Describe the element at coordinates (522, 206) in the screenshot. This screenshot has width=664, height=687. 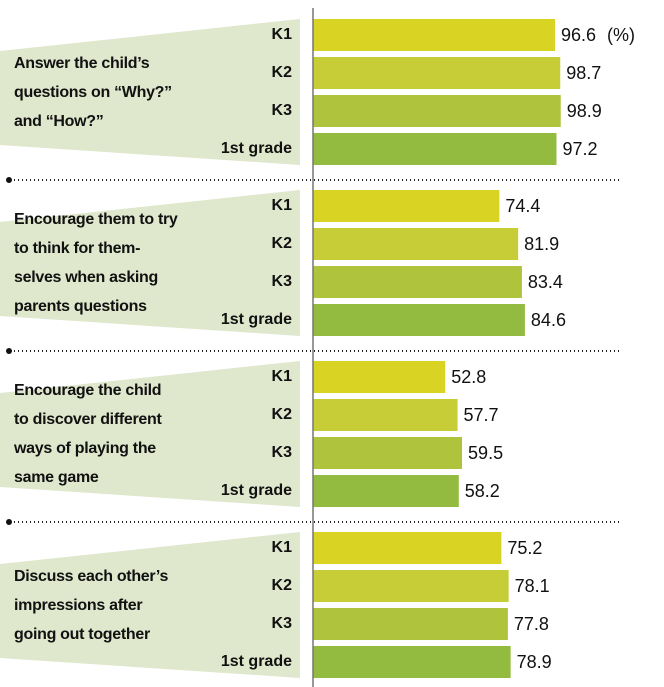
I see `value-label: 74.4` at that location.